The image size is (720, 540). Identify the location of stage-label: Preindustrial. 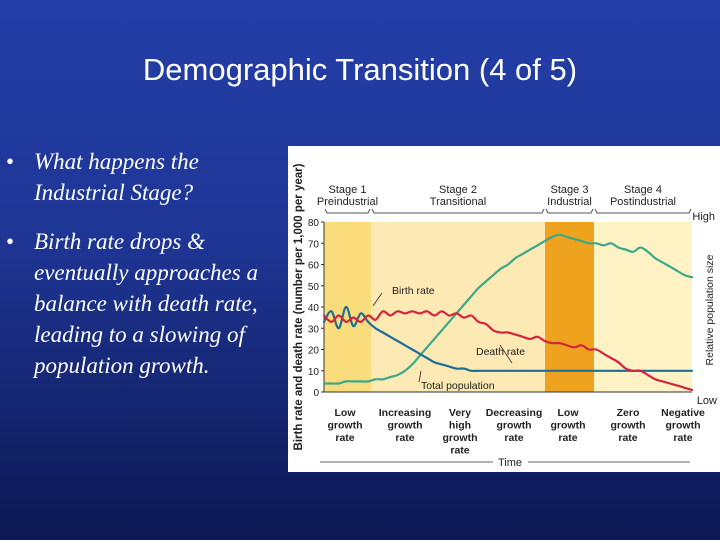
(347, 202).